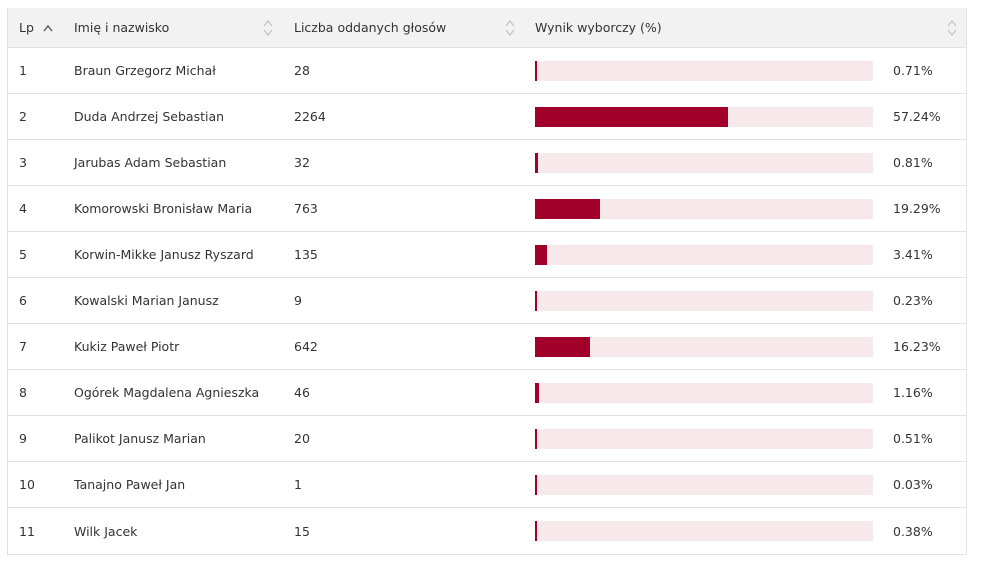 Image resolution: width=983 pixels, height=574 pixels. I want to click on column-header-result: Wynik wyborczy (%), so click(704, 27).